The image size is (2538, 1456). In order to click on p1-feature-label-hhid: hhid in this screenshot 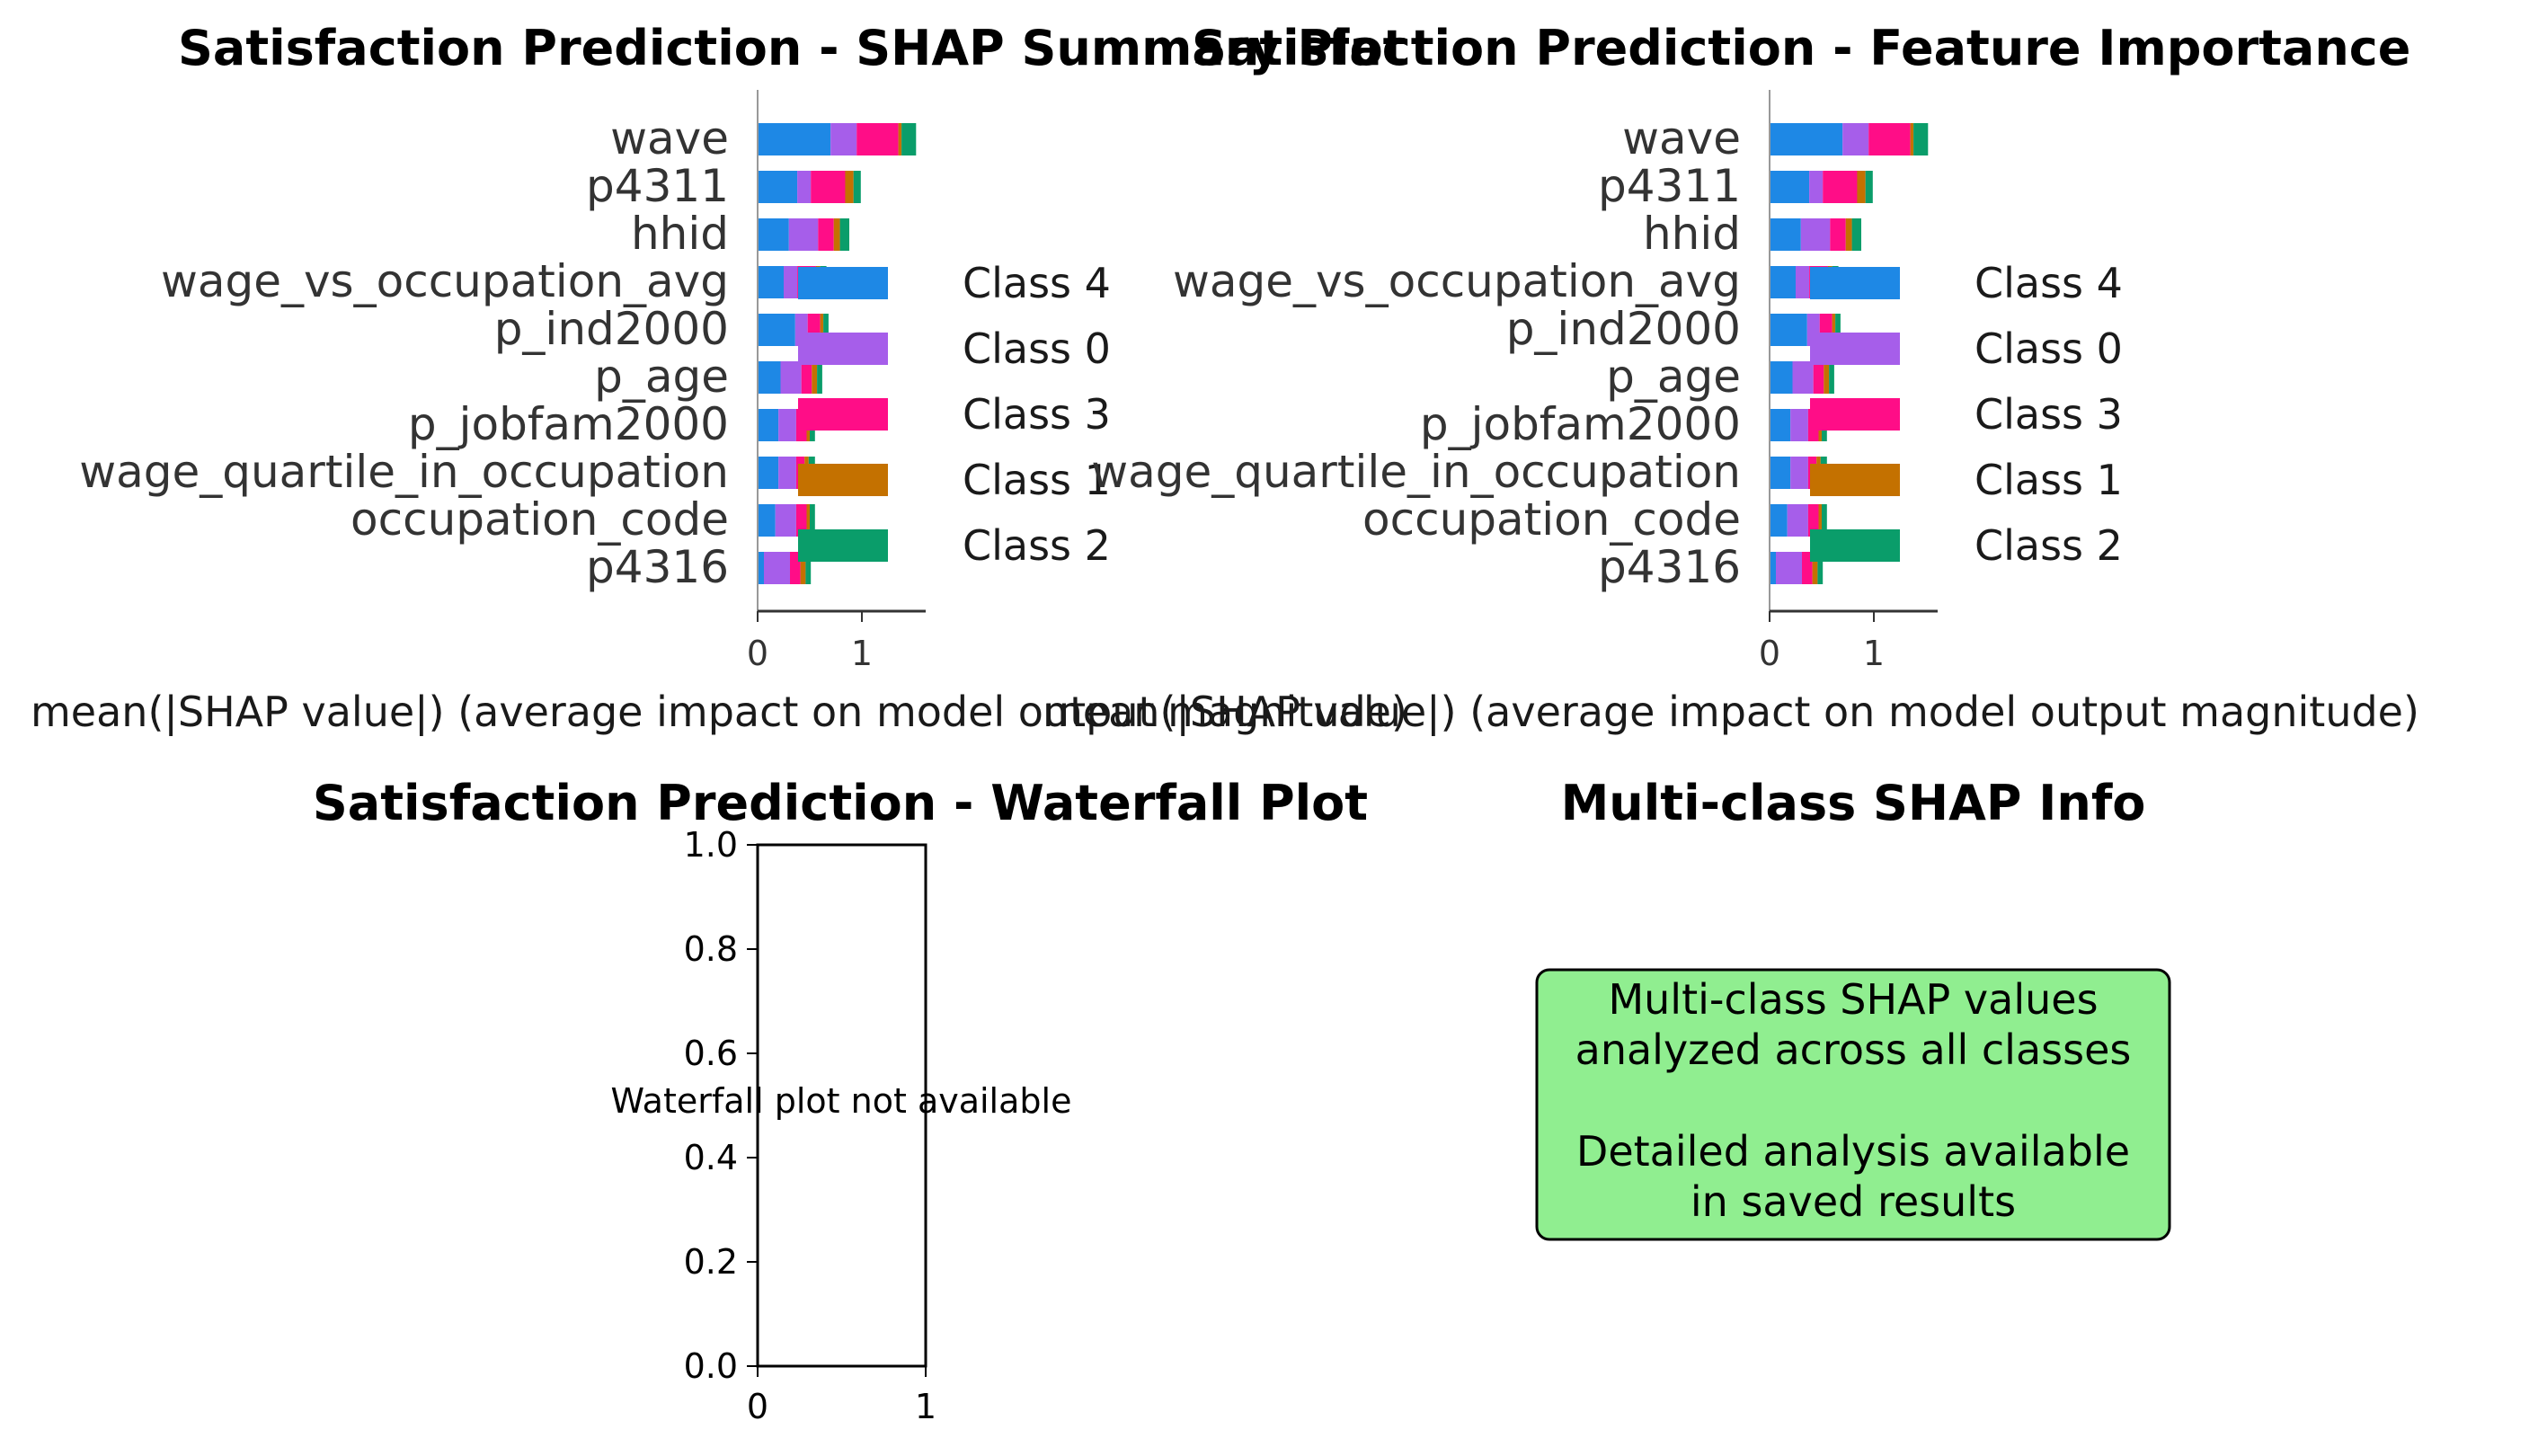, I will do `click(680, 234)`.